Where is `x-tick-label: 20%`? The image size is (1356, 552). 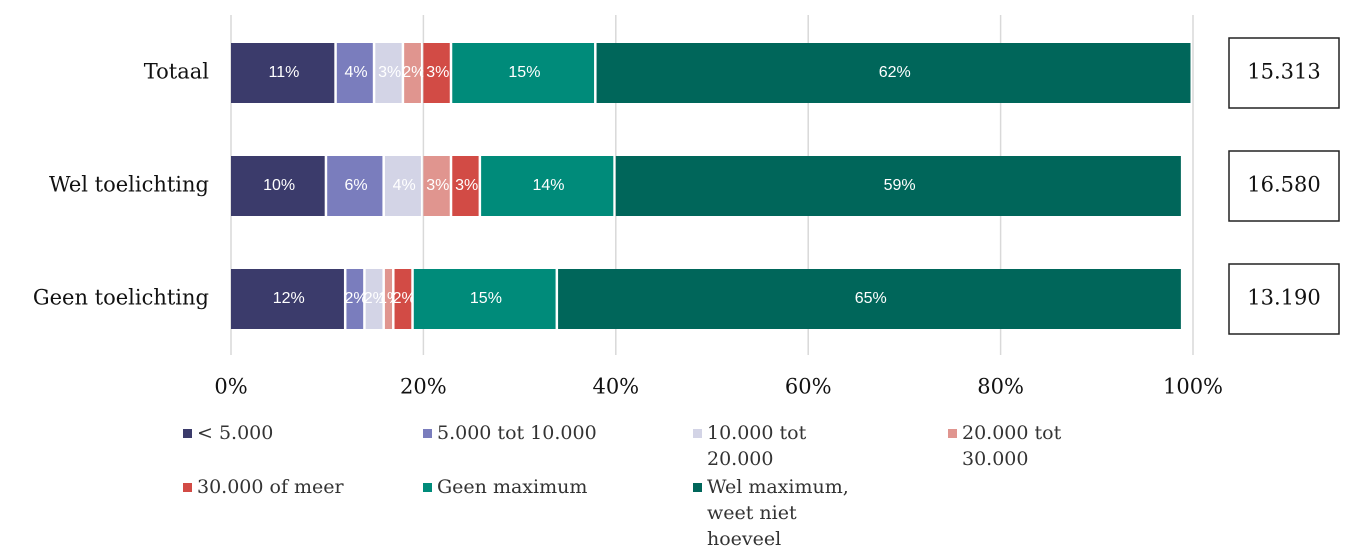
x-tick-label: 20% is located at coordinates (423, 387).